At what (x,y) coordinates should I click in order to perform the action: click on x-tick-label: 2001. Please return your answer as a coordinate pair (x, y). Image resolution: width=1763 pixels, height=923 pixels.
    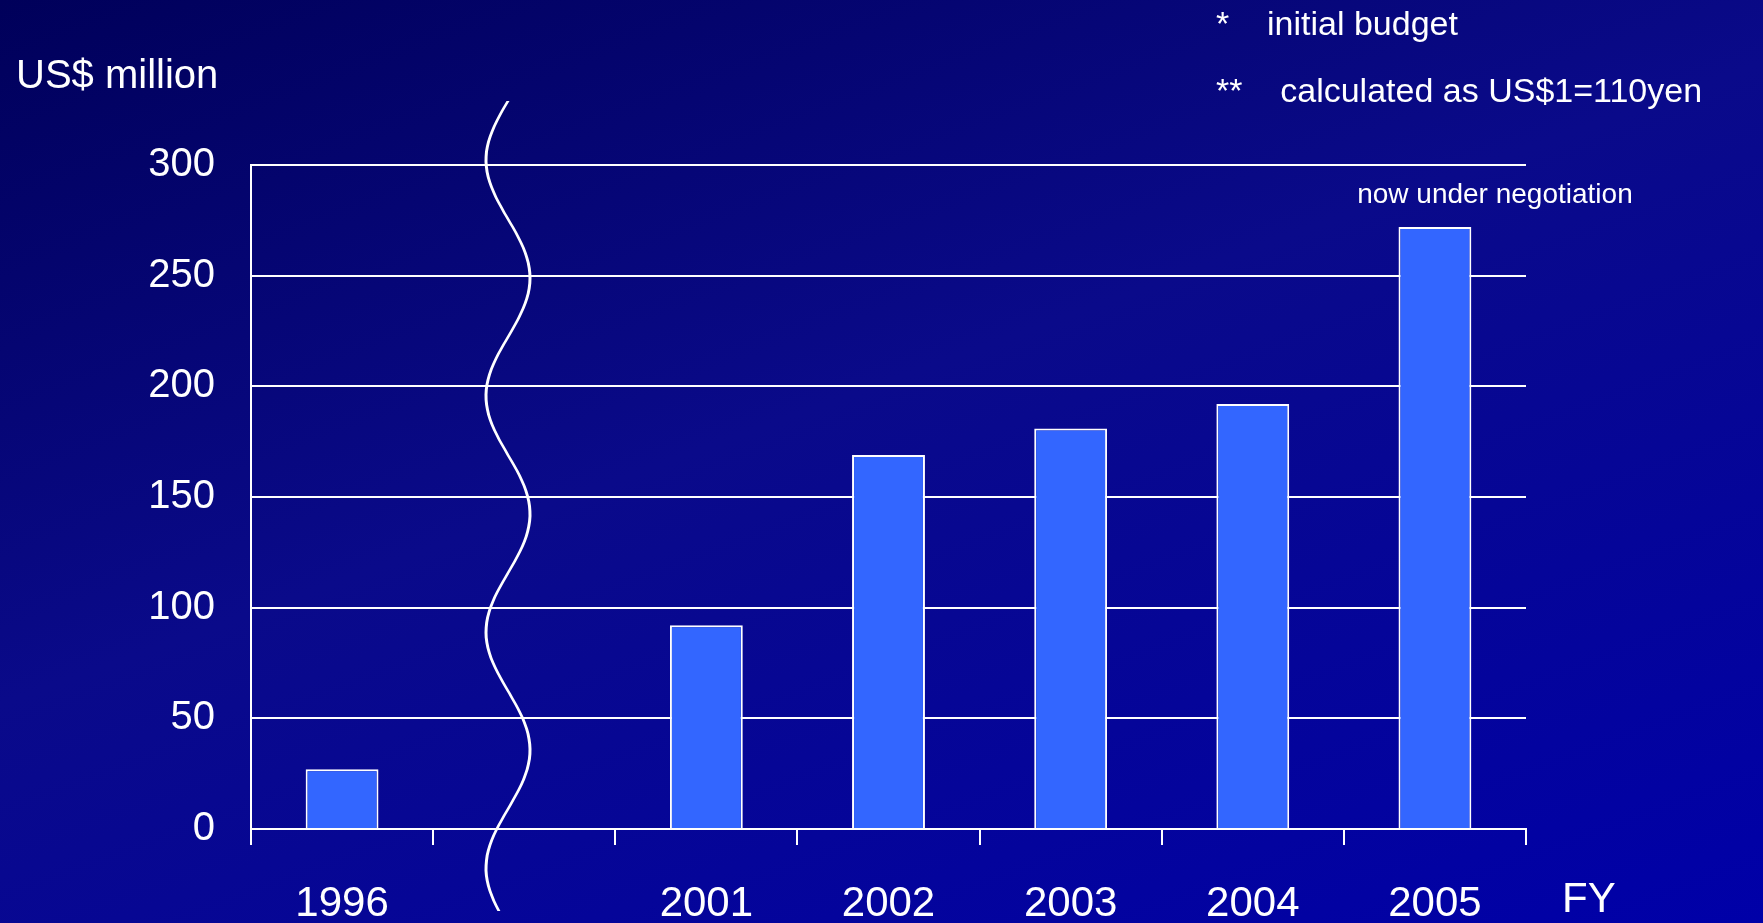
    Looking at the image, I should click on (706, 900).